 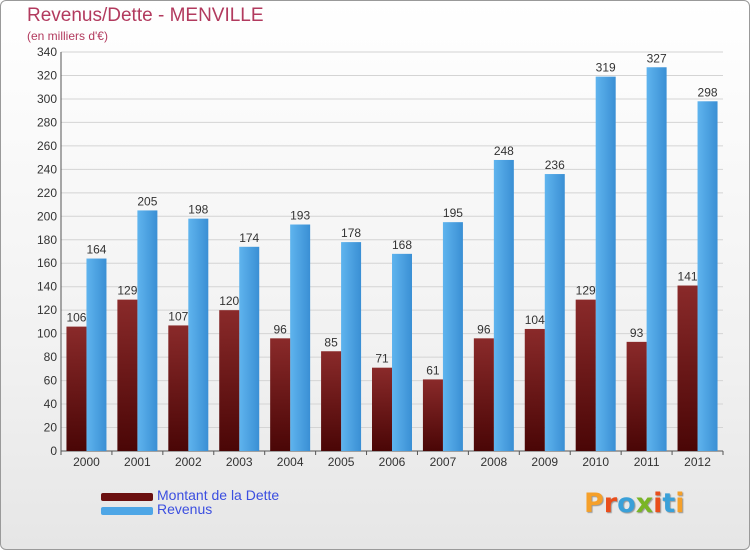 What do you see at coordinates (96, 250) in the screenshot?
I see `data-label-revenue: 164` at bounding box center [96, 250].